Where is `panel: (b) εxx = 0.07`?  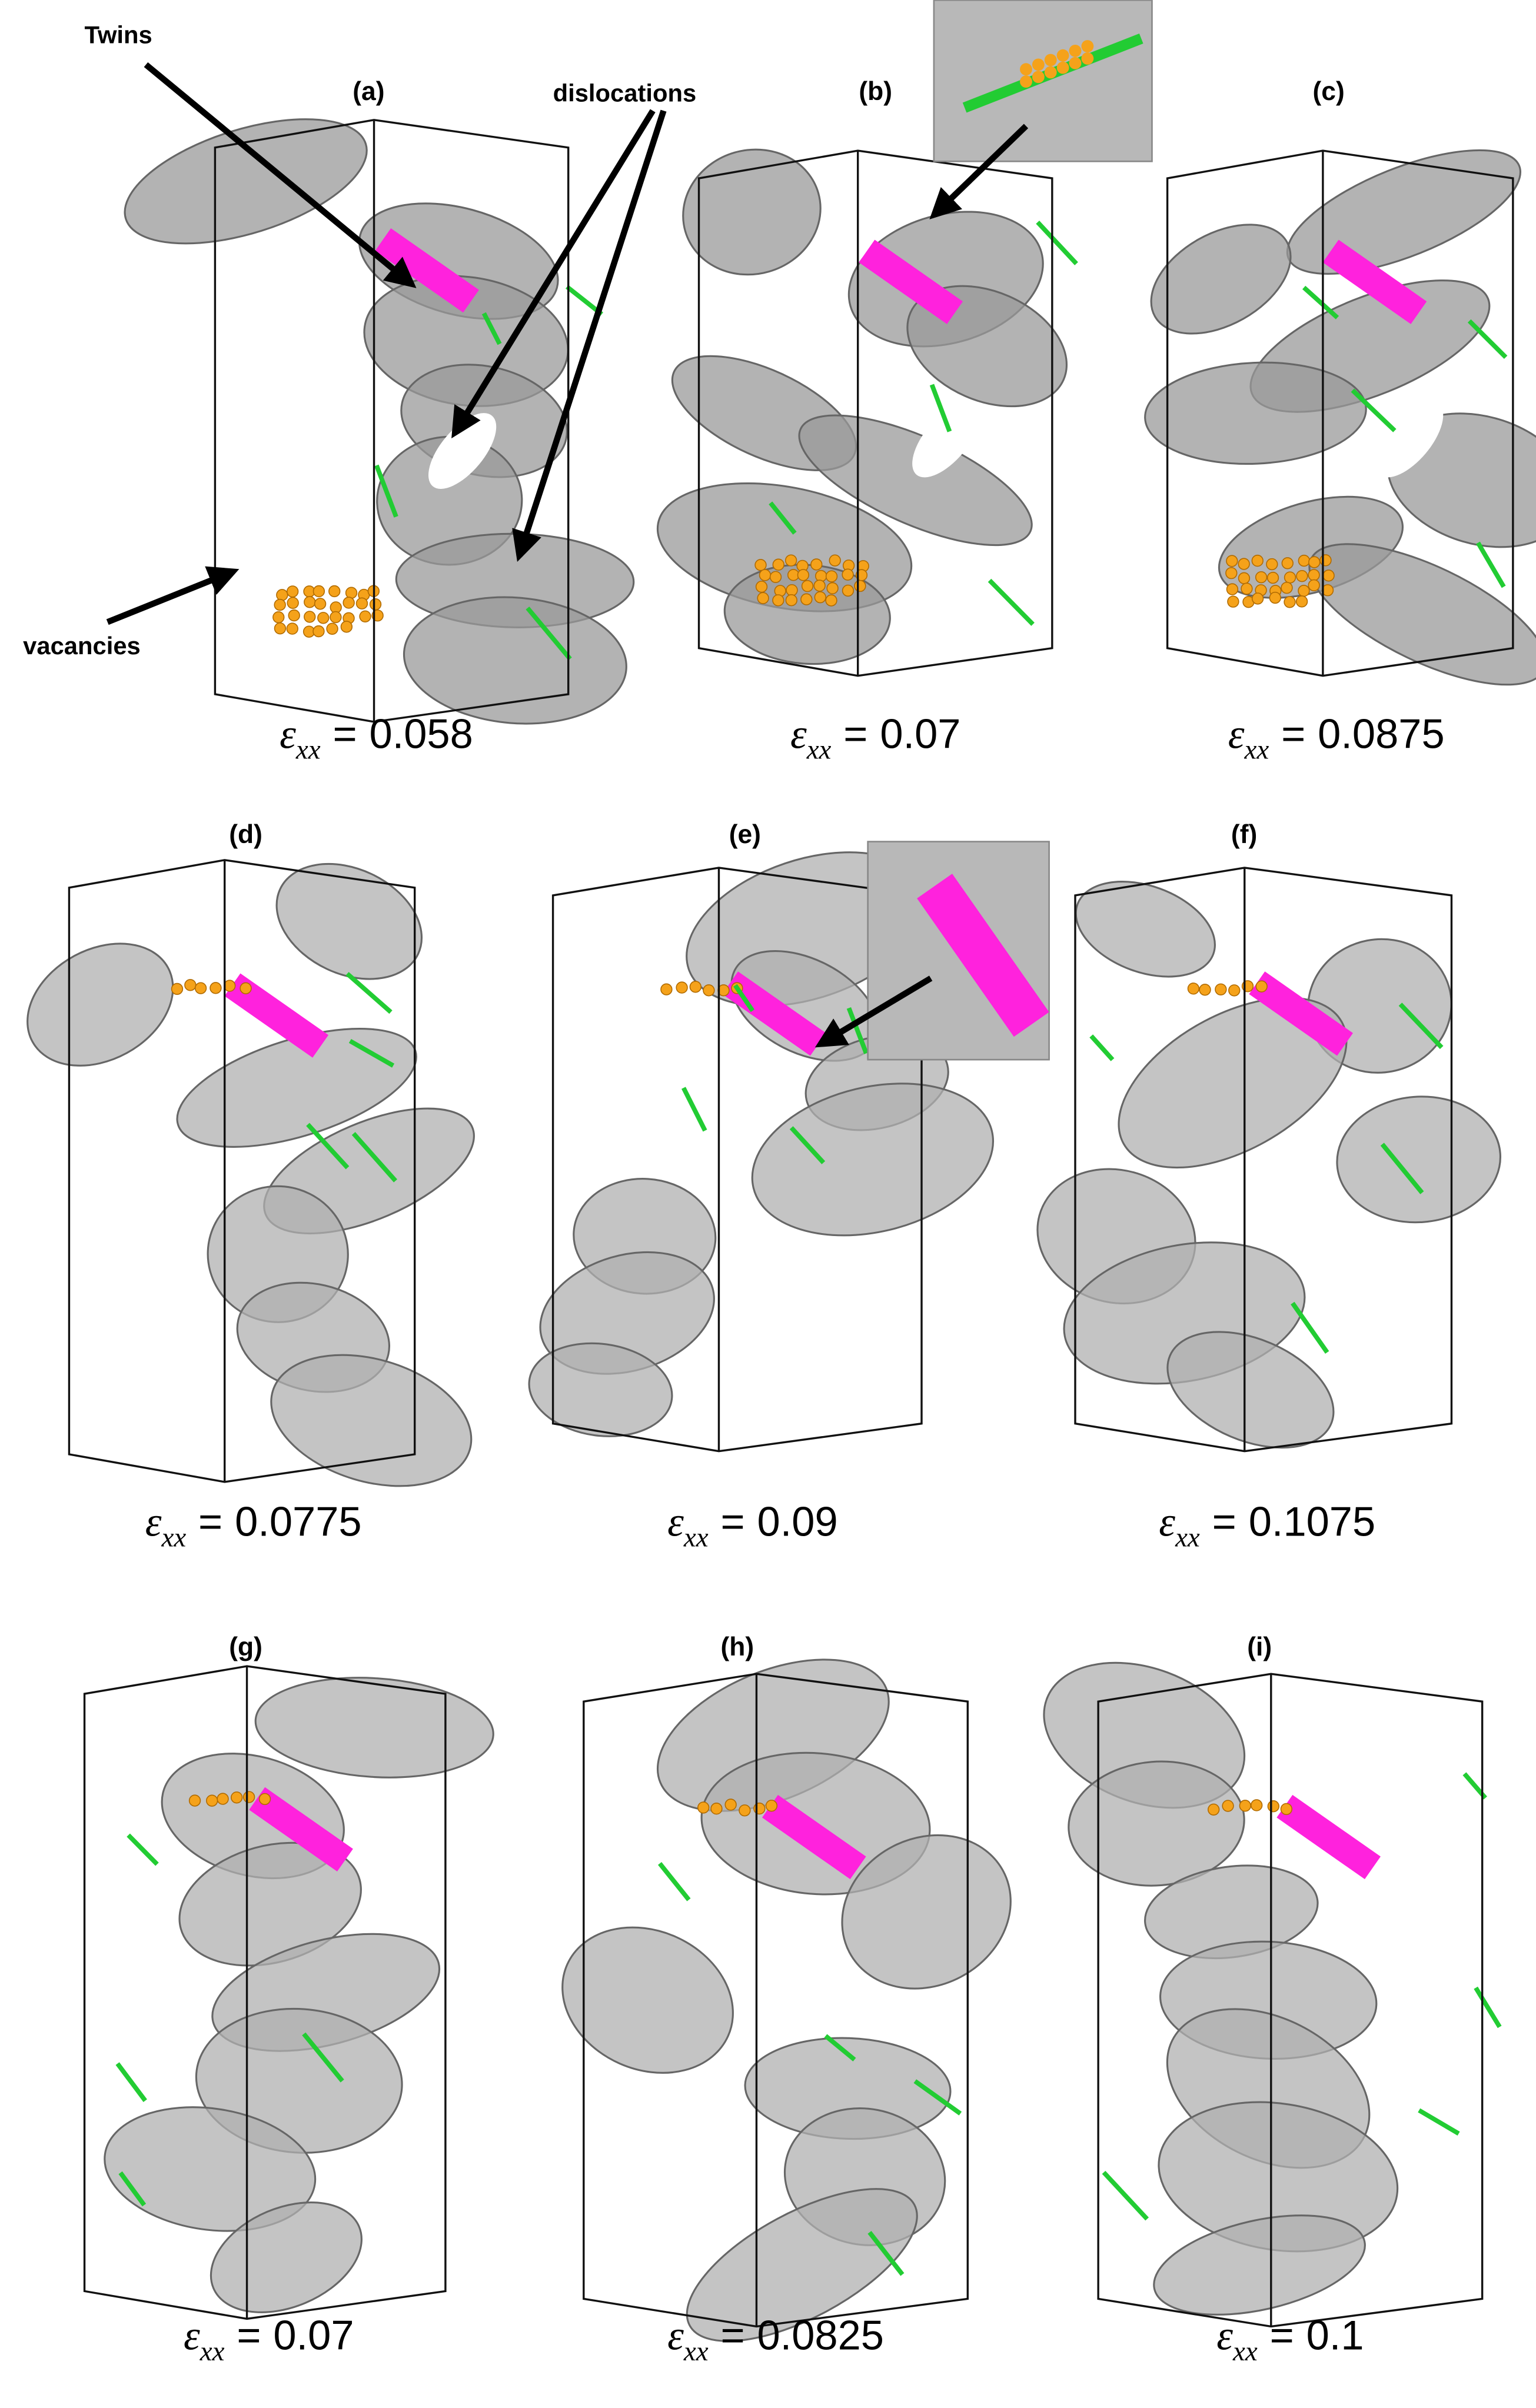
panel: (b) εxx = 0.07 is located at coordinates (867, 421).